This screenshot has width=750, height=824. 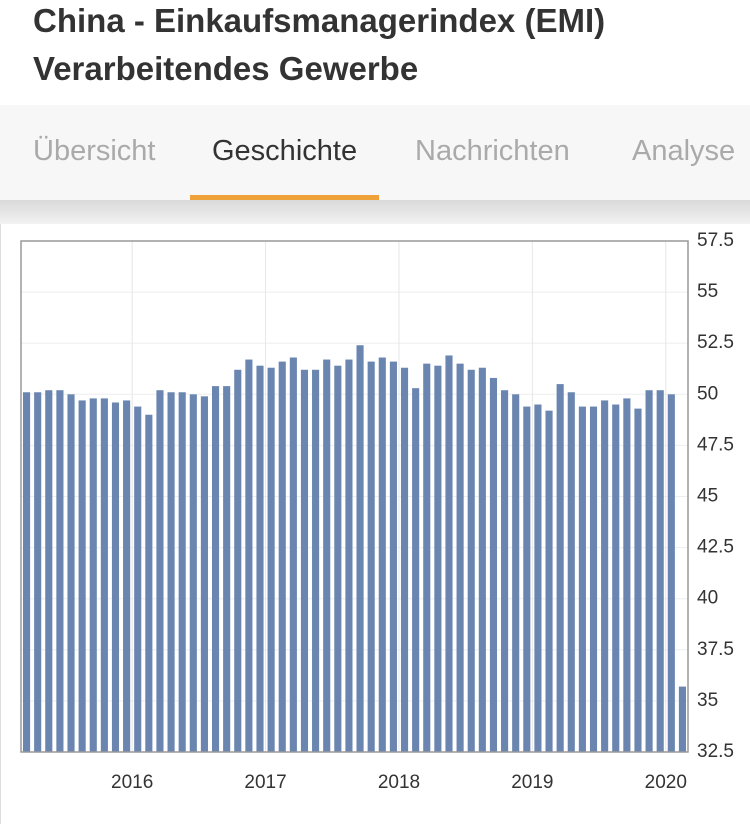 I want to click on tab-bar: Übersicht Geschichte Nachrichten Analyse, so click(x=375, y=152).